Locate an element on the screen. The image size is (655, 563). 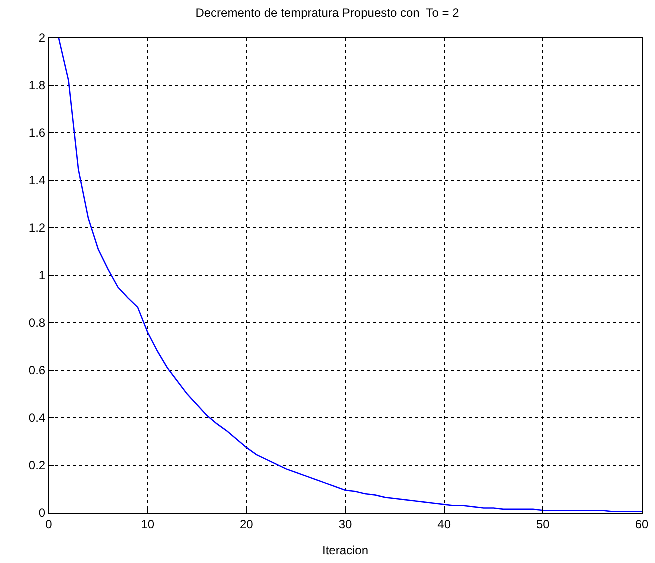
y-tick-label: 0.8 is located at coordinates (37, 323).